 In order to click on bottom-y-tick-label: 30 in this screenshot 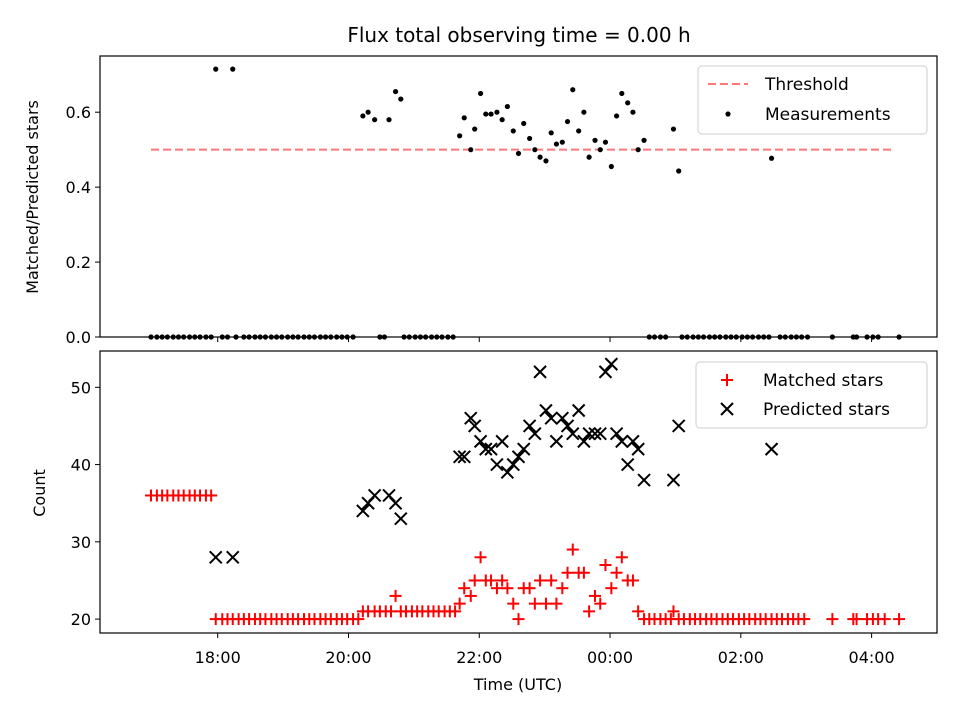, I will do `click(81, 542)`.